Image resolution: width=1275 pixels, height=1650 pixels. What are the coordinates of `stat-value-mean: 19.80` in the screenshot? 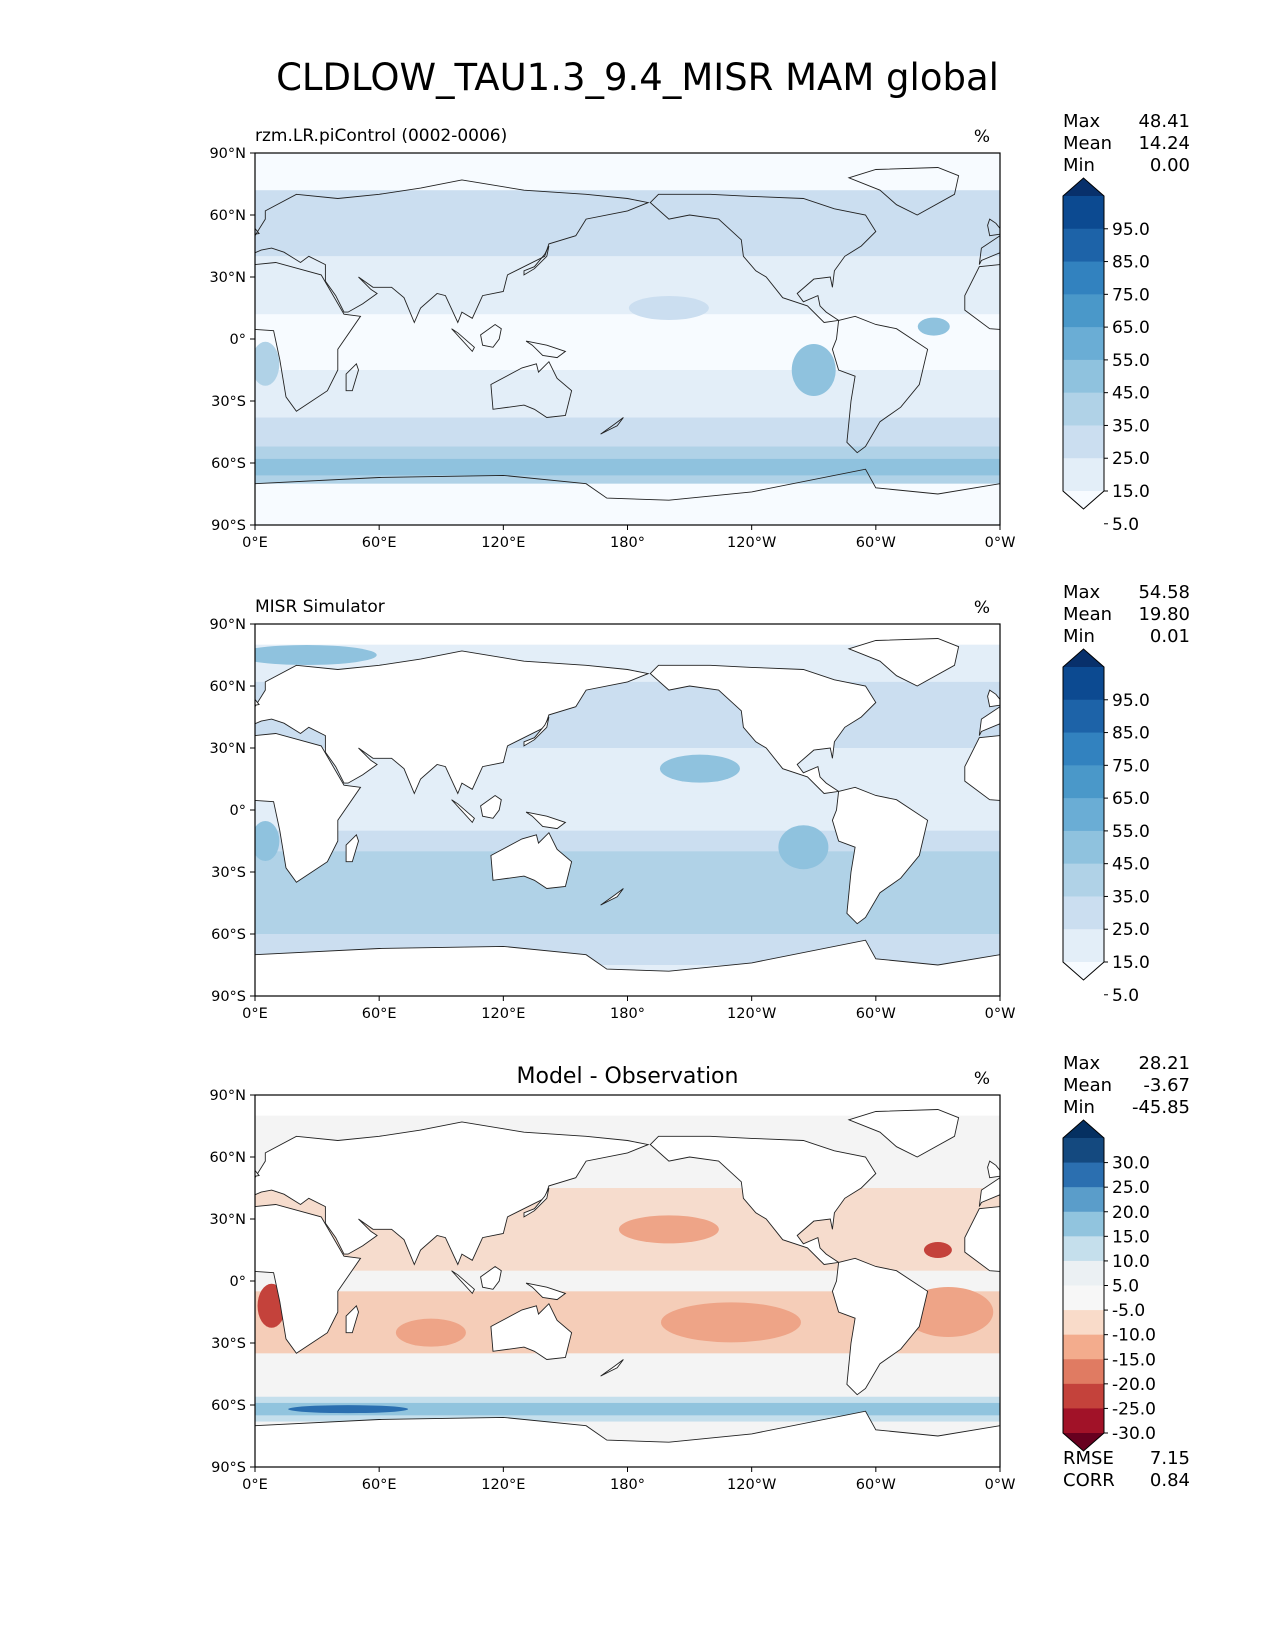 It's located at (1164, 614).